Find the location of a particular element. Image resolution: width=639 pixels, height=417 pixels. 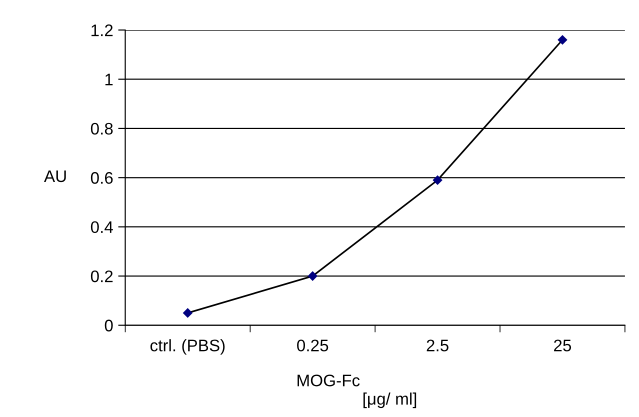

x-tick-label: 0.25 is located at coordinates (312, 346).